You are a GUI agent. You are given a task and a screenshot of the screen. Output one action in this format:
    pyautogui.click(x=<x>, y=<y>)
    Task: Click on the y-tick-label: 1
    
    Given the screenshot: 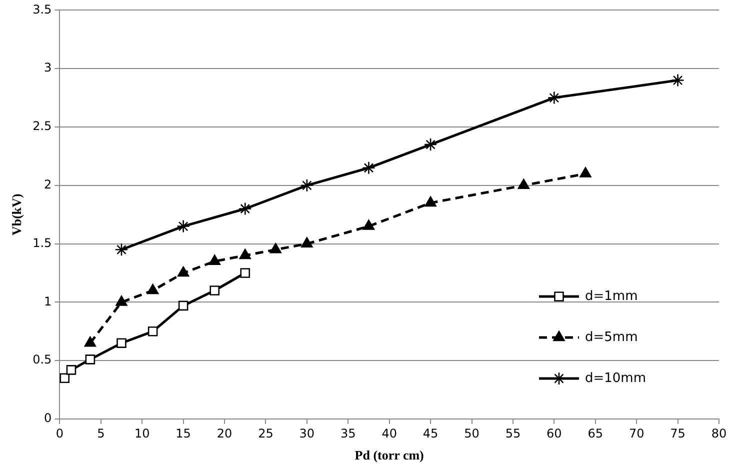 What is the action you would take?
    pyautogui.click(x=48, y=301)
    